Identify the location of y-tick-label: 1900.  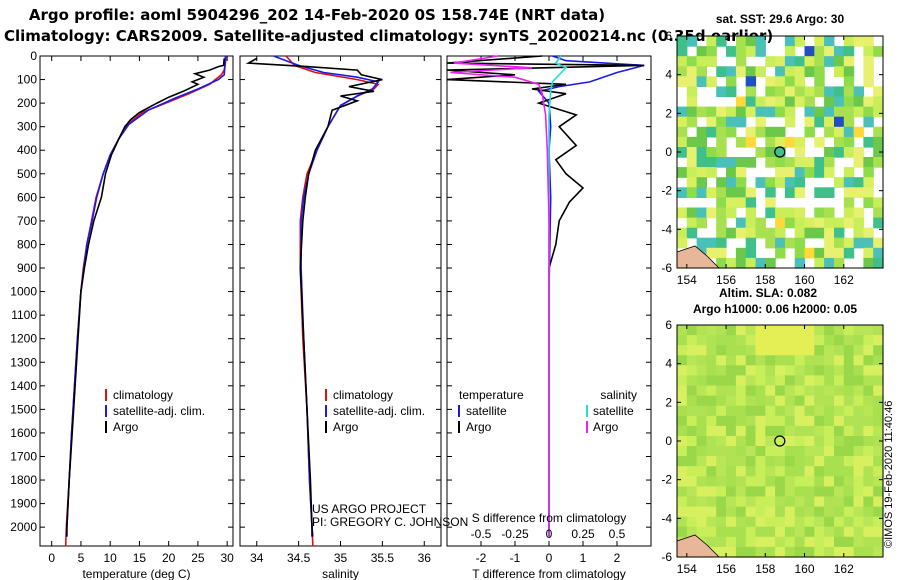
(23, 504).